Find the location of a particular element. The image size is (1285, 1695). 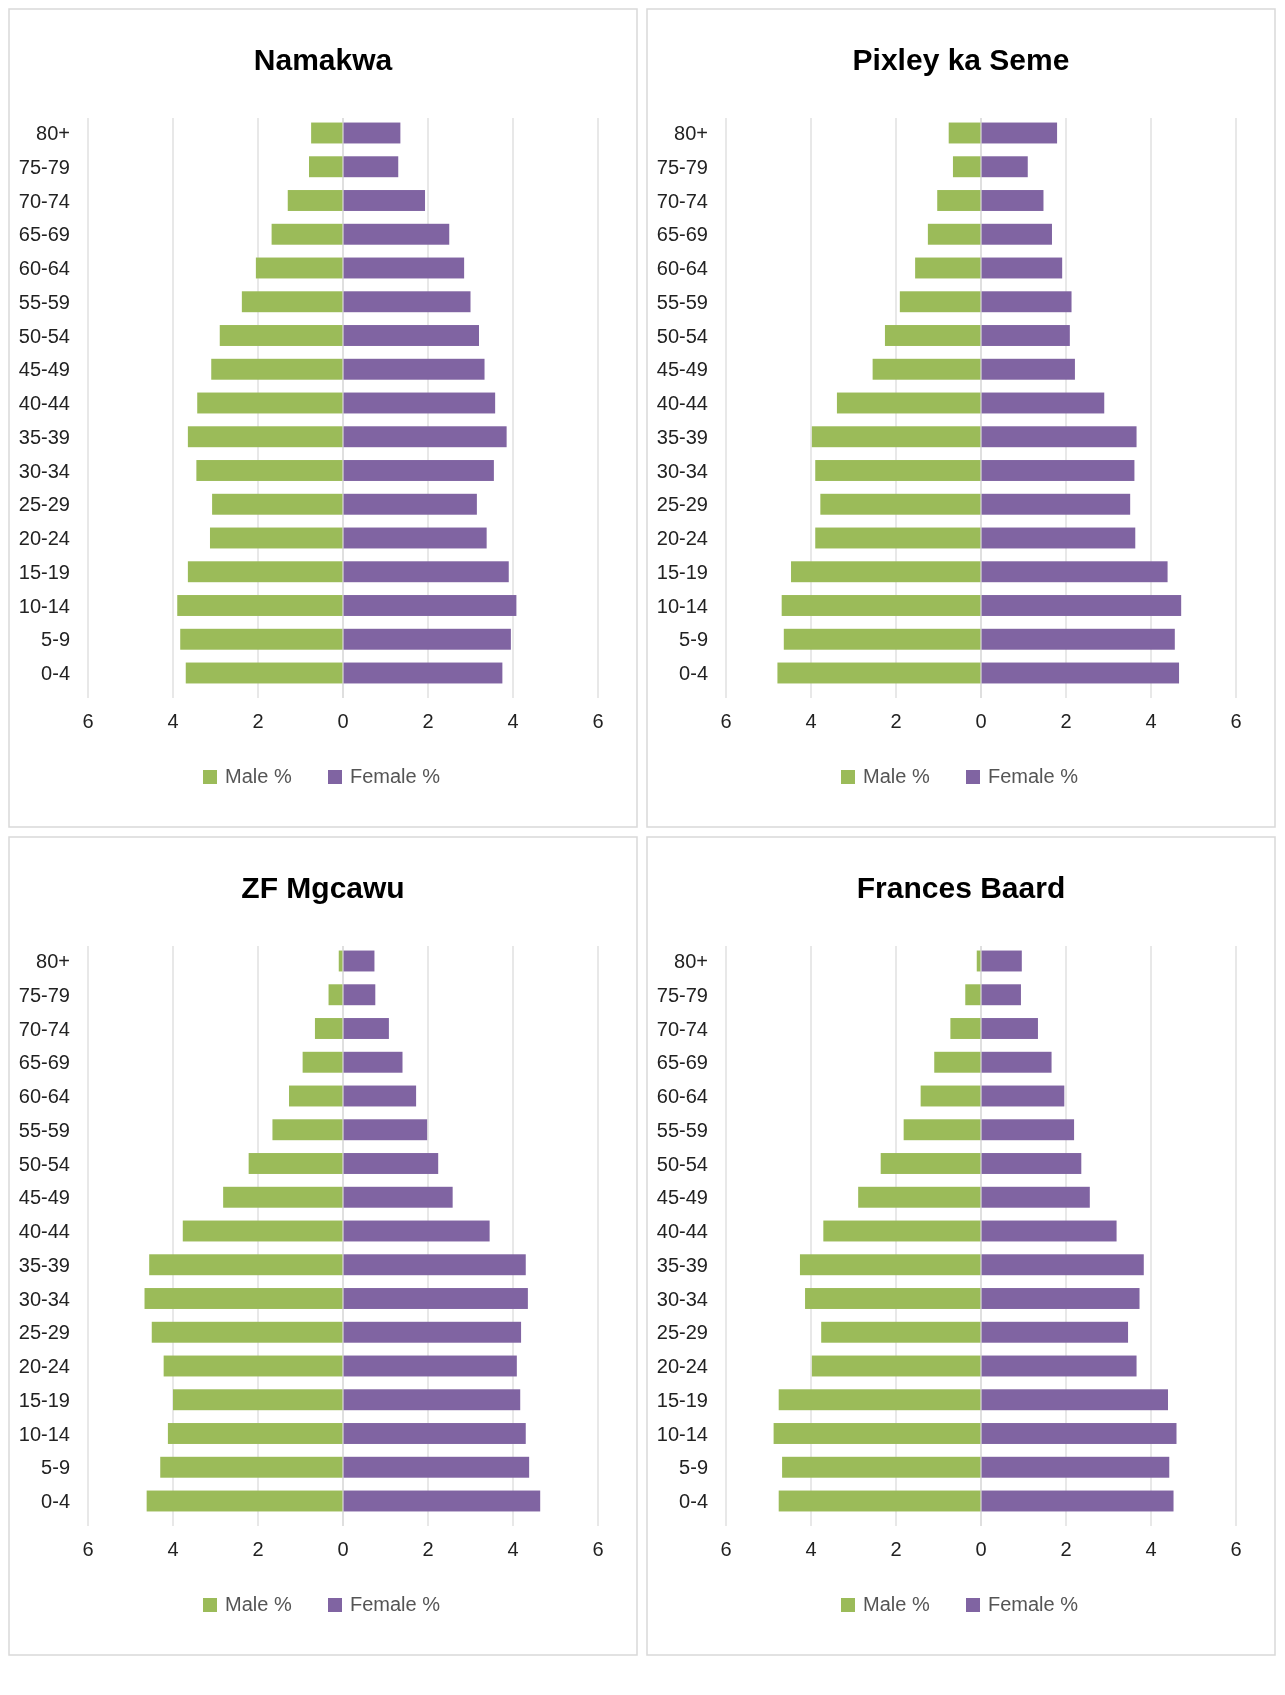

y-tick-label: 15-19 is located at coordinates (44, 571).